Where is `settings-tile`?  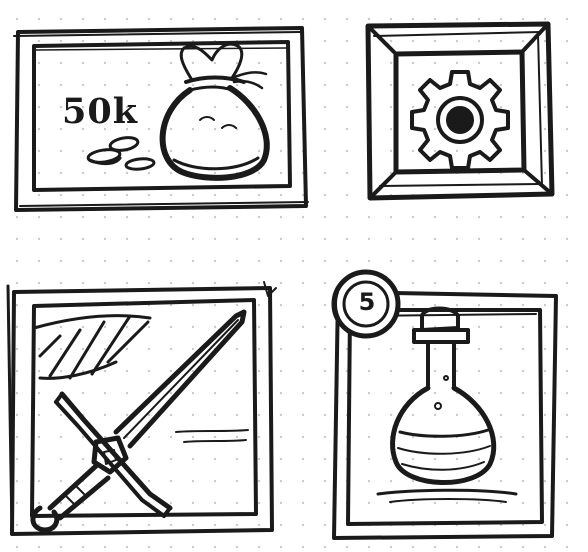
settings-tile is located at coordinates (460, 112).